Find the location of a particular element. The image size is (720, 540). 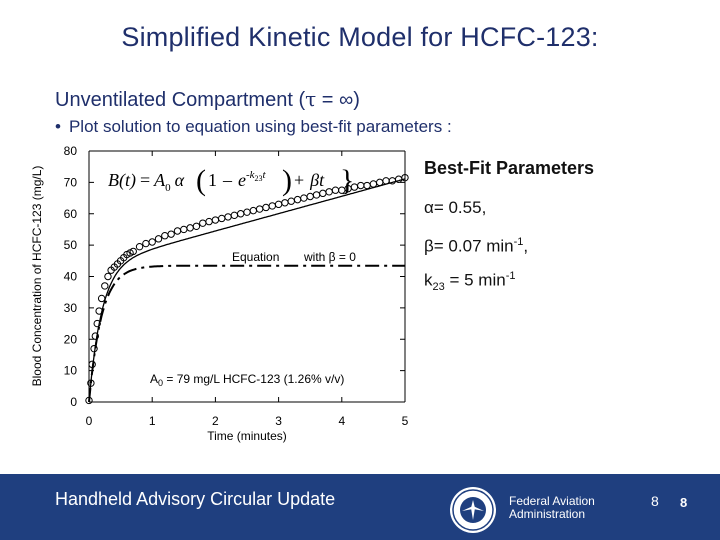

eq-b: B(t) is located at coordinates (122, 180).